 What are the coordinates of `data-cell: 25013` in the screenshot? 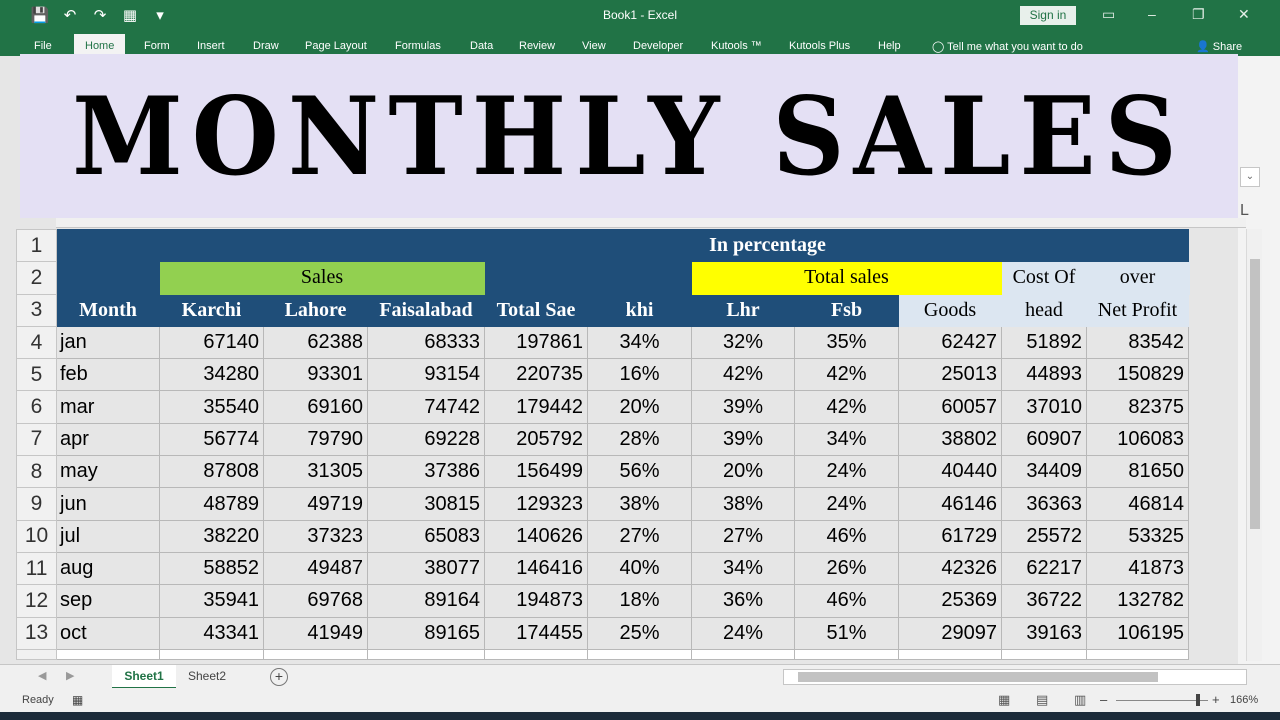 It's located at (950, 375).